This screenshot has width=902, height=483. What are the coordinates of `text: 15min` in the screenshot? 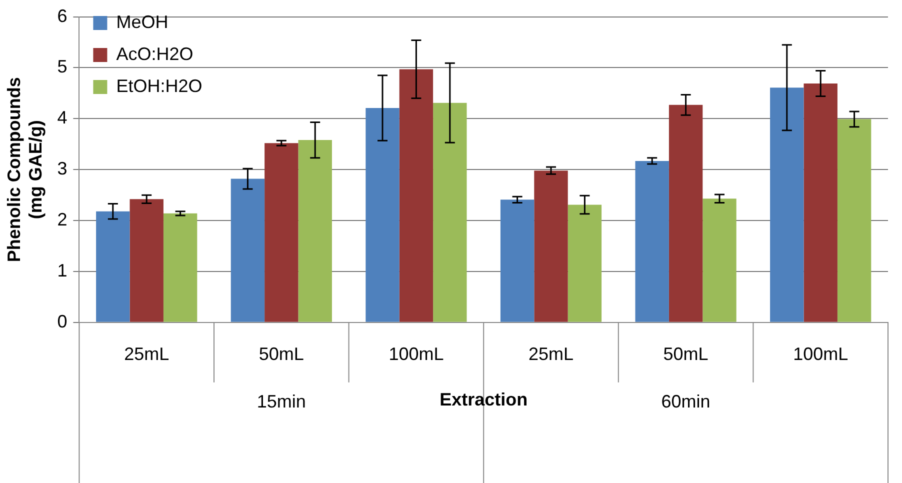 It's located at (281, 401).